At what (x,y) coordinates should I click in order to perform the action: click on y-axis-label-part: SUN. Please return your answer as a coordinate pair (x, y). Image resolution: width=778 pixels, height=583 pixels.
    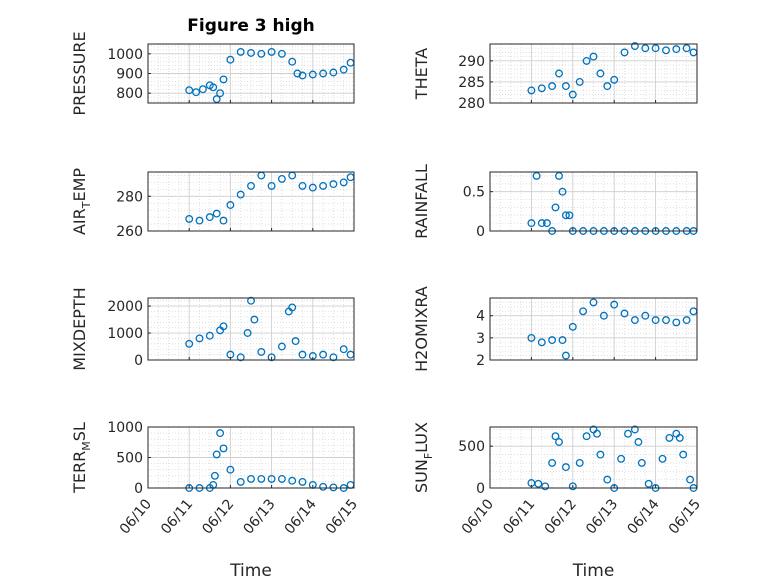
    Looking at the image, I should click on (421, 476).